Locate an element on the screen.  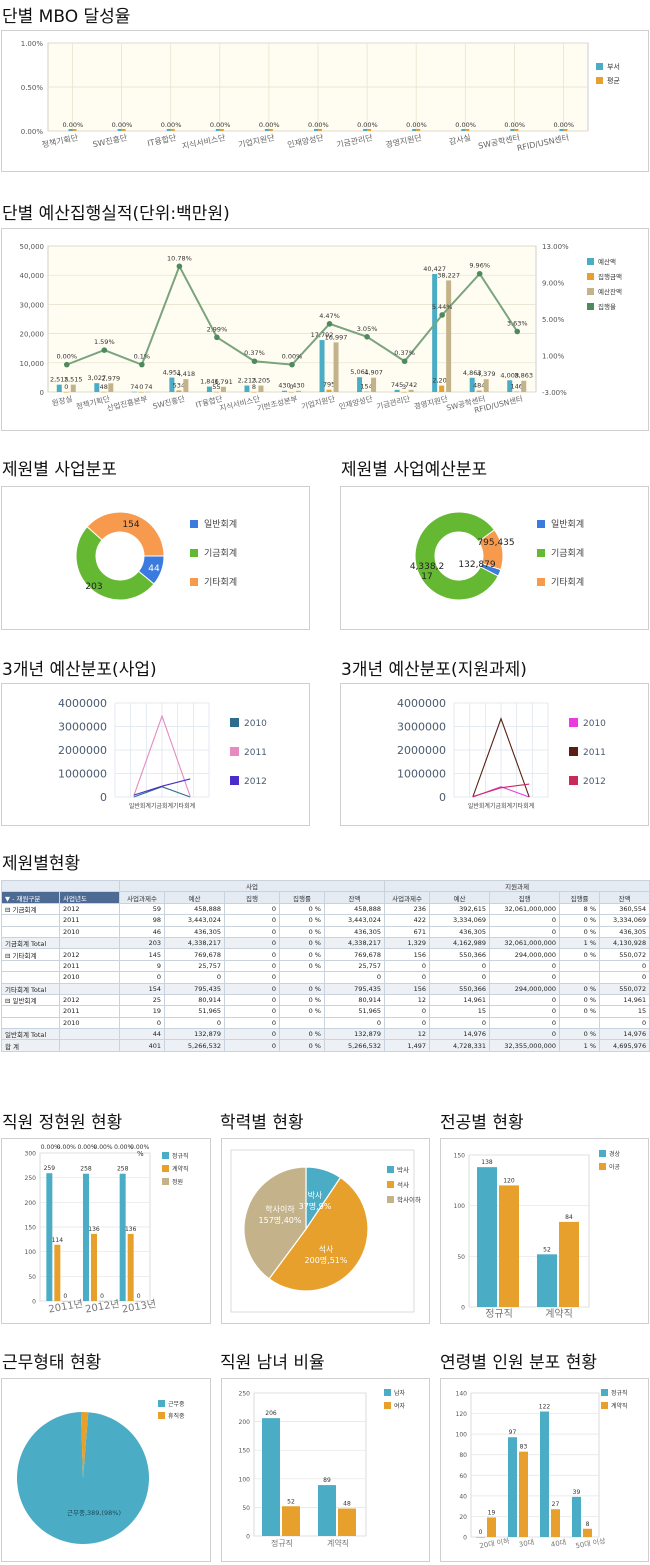
bar-data-label: 1,791 is located at coordinates (223, 382).